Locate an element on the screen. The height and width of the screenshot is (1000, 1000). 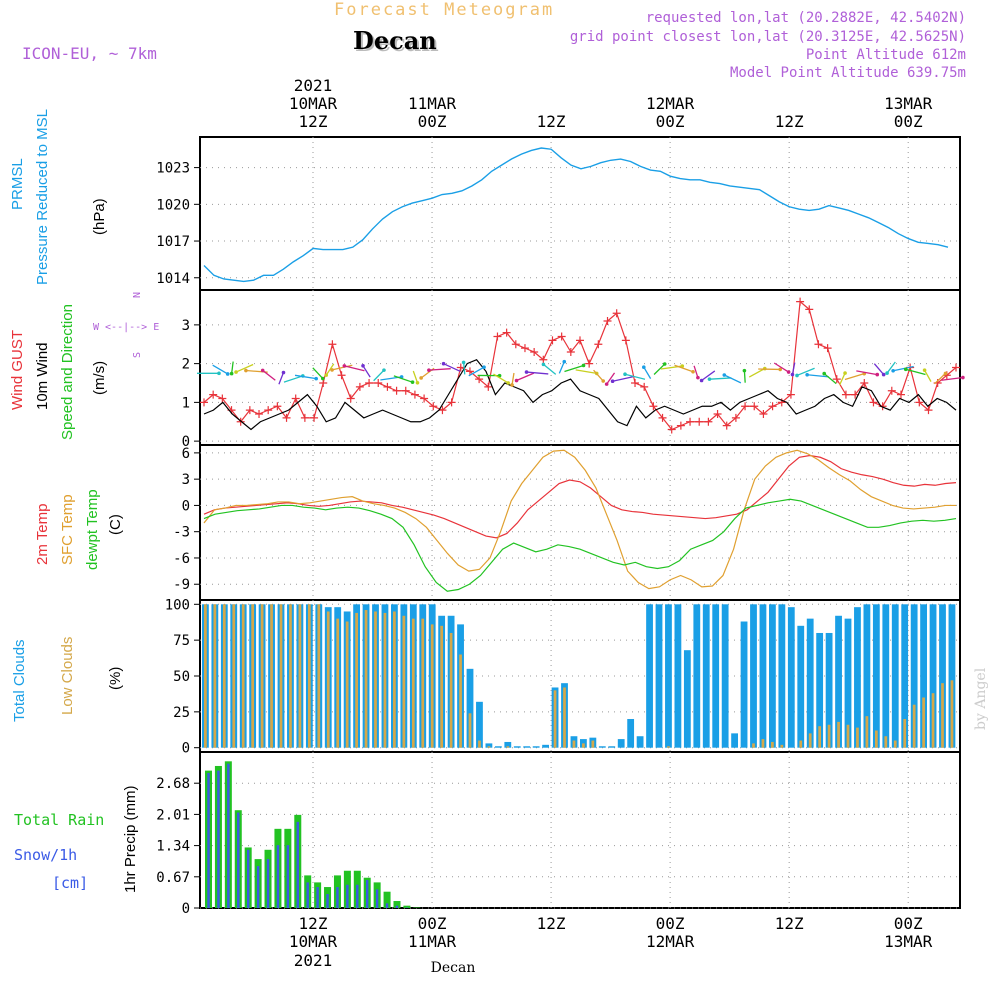
gust-line is located at coordinates (580, 365).